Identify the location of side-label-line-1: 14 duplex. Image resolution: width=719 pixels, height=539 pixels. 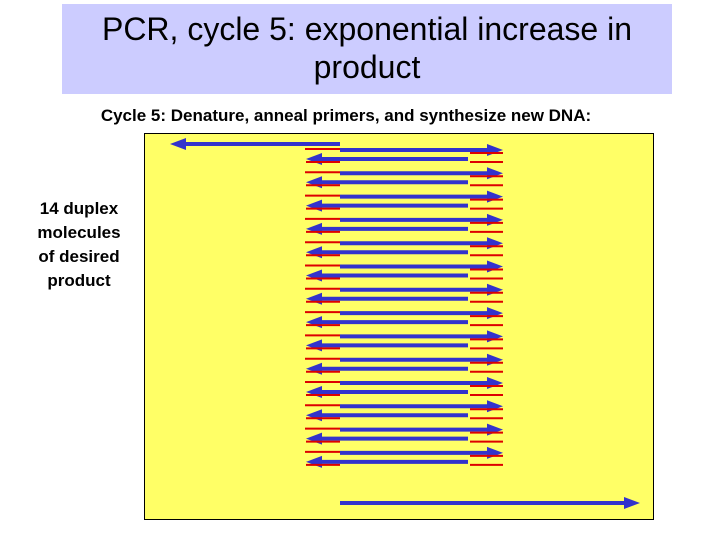
(79, 208).